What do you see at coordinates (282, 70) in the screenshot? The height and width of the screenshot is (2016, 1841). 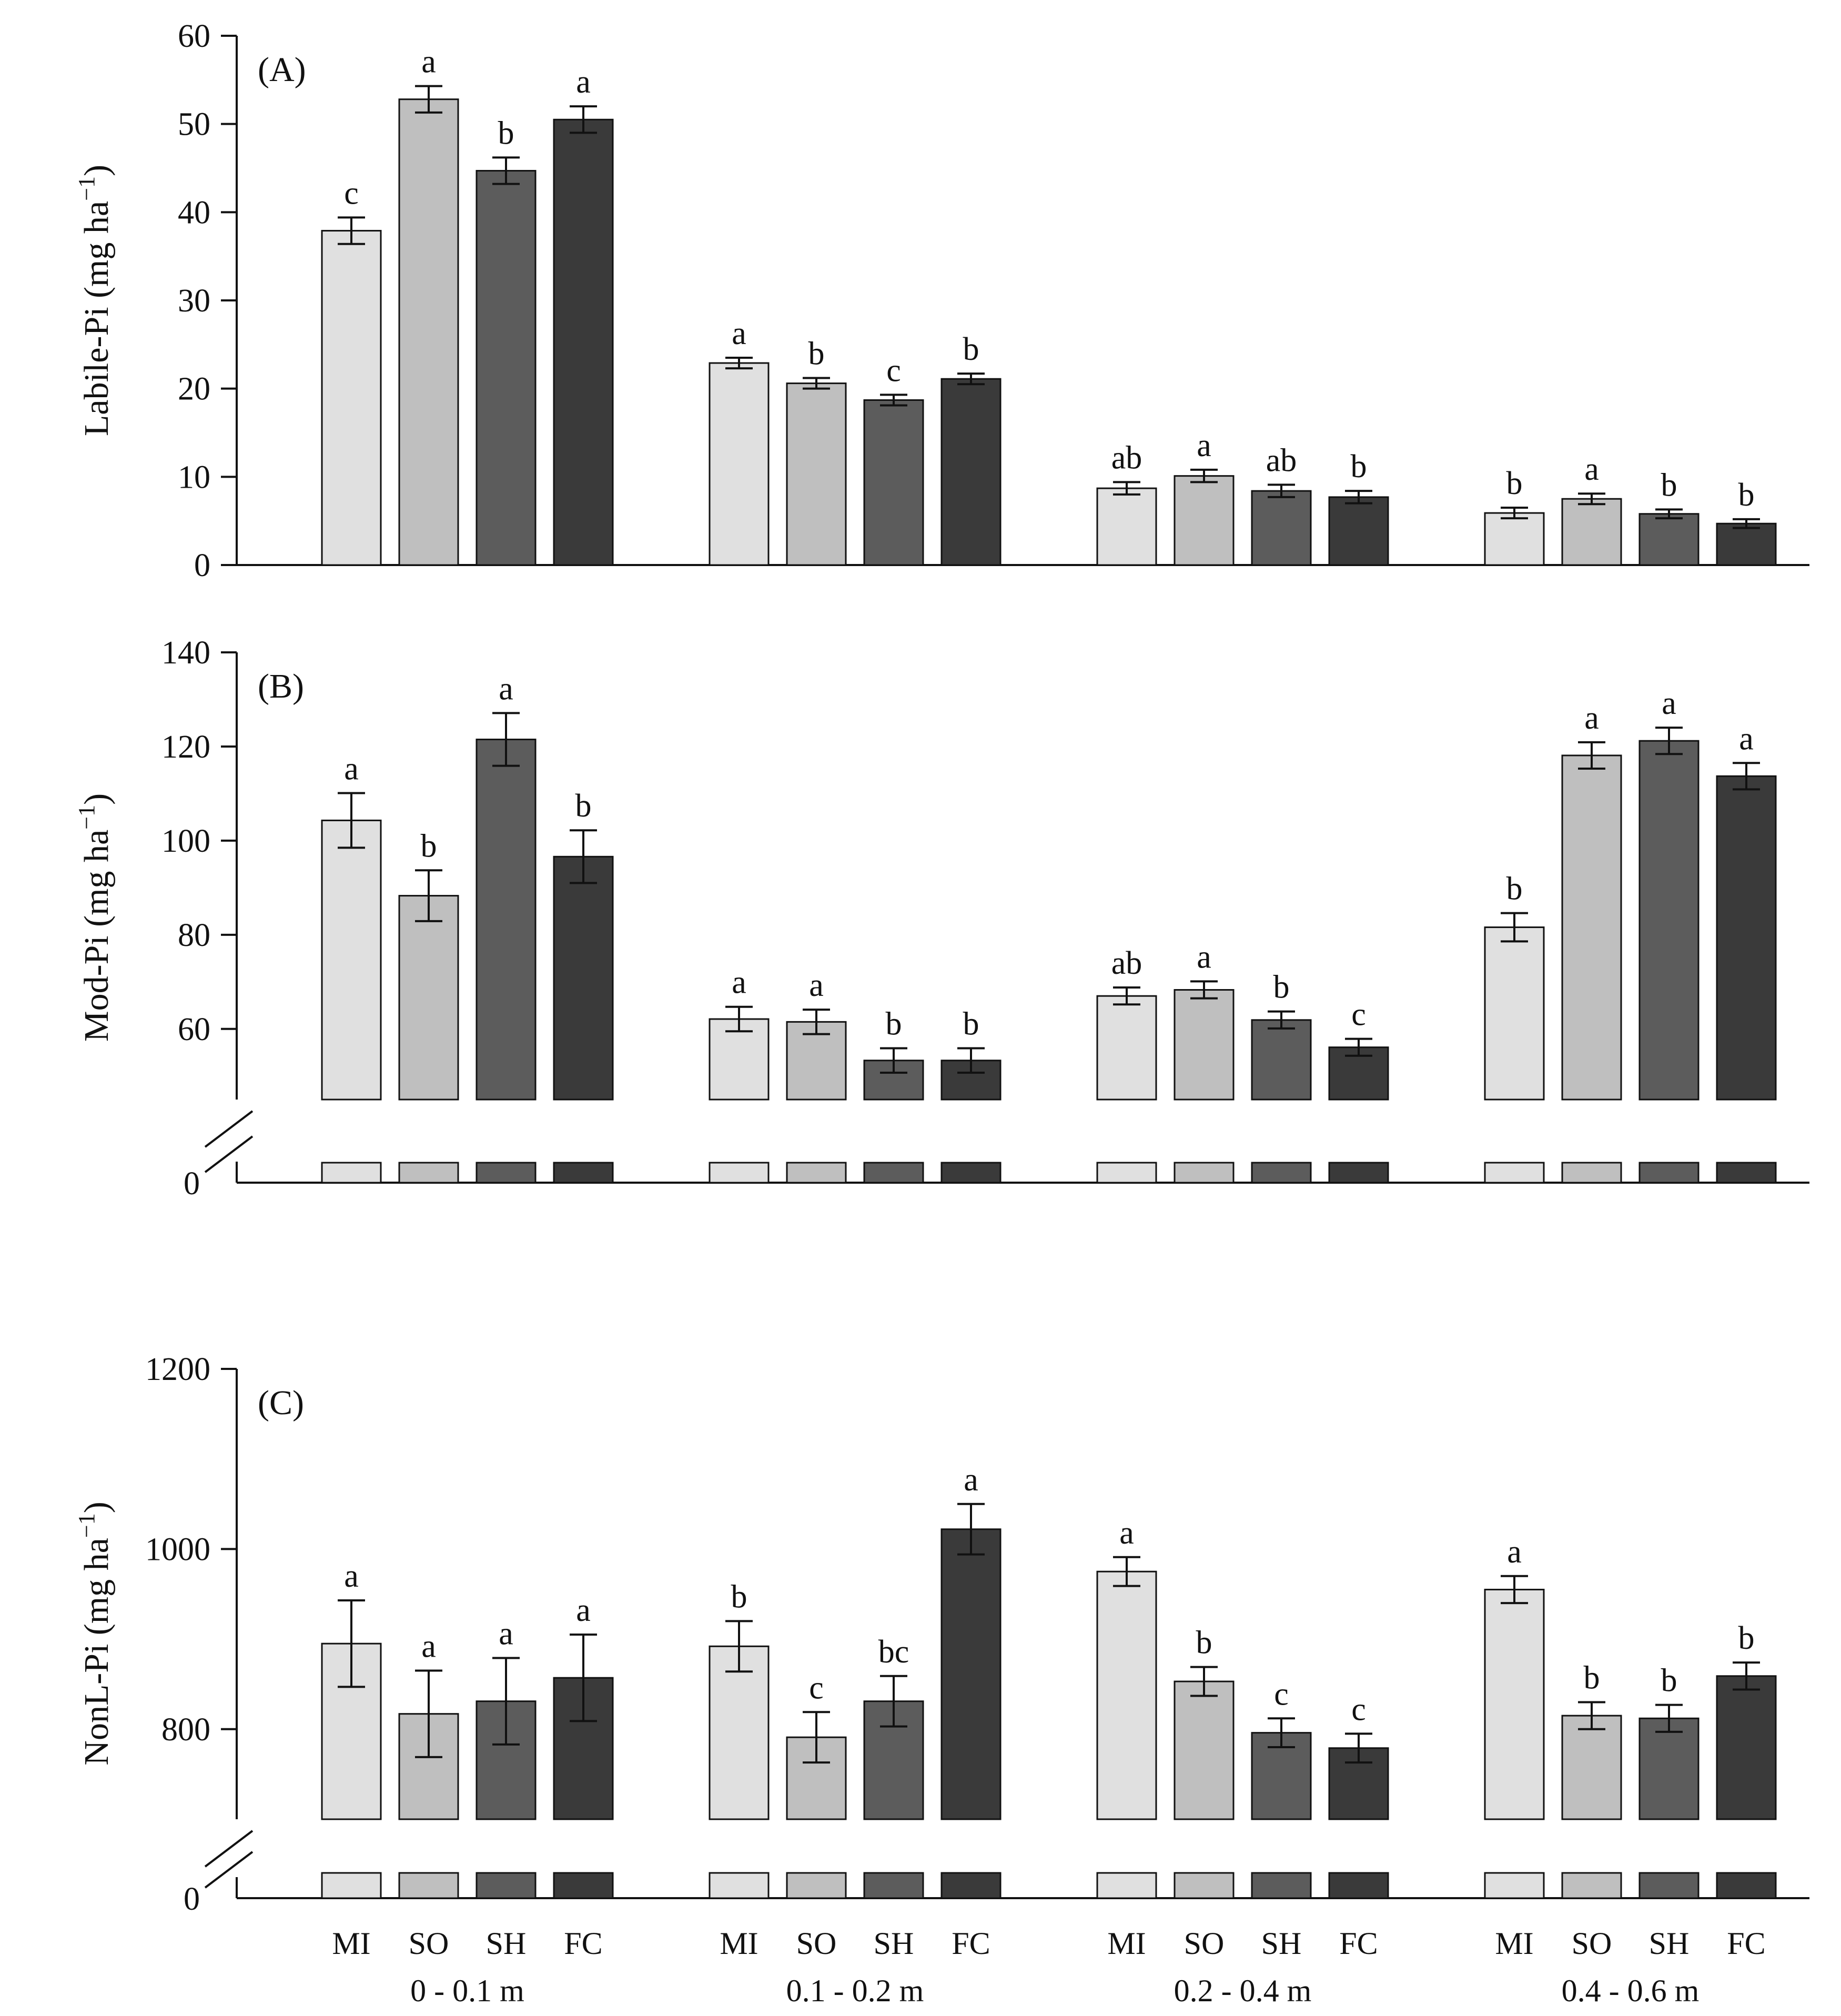 I see `panel-label: (A)` at bounding box center [282, 70].